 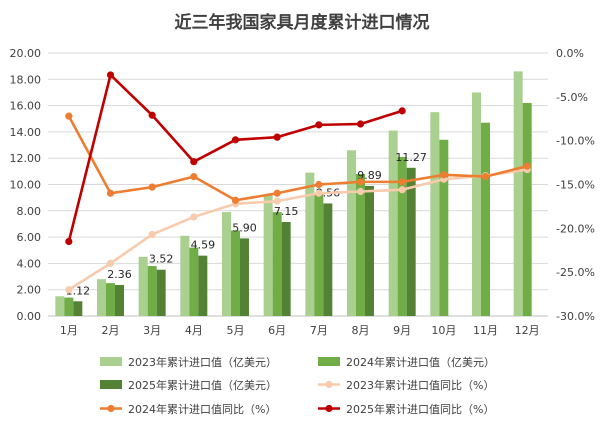 What do you see at coordinates (570, 53) in the screenshot?
I see `right-axis-tick-label: 0.0%` at bounding box center [570, 53].